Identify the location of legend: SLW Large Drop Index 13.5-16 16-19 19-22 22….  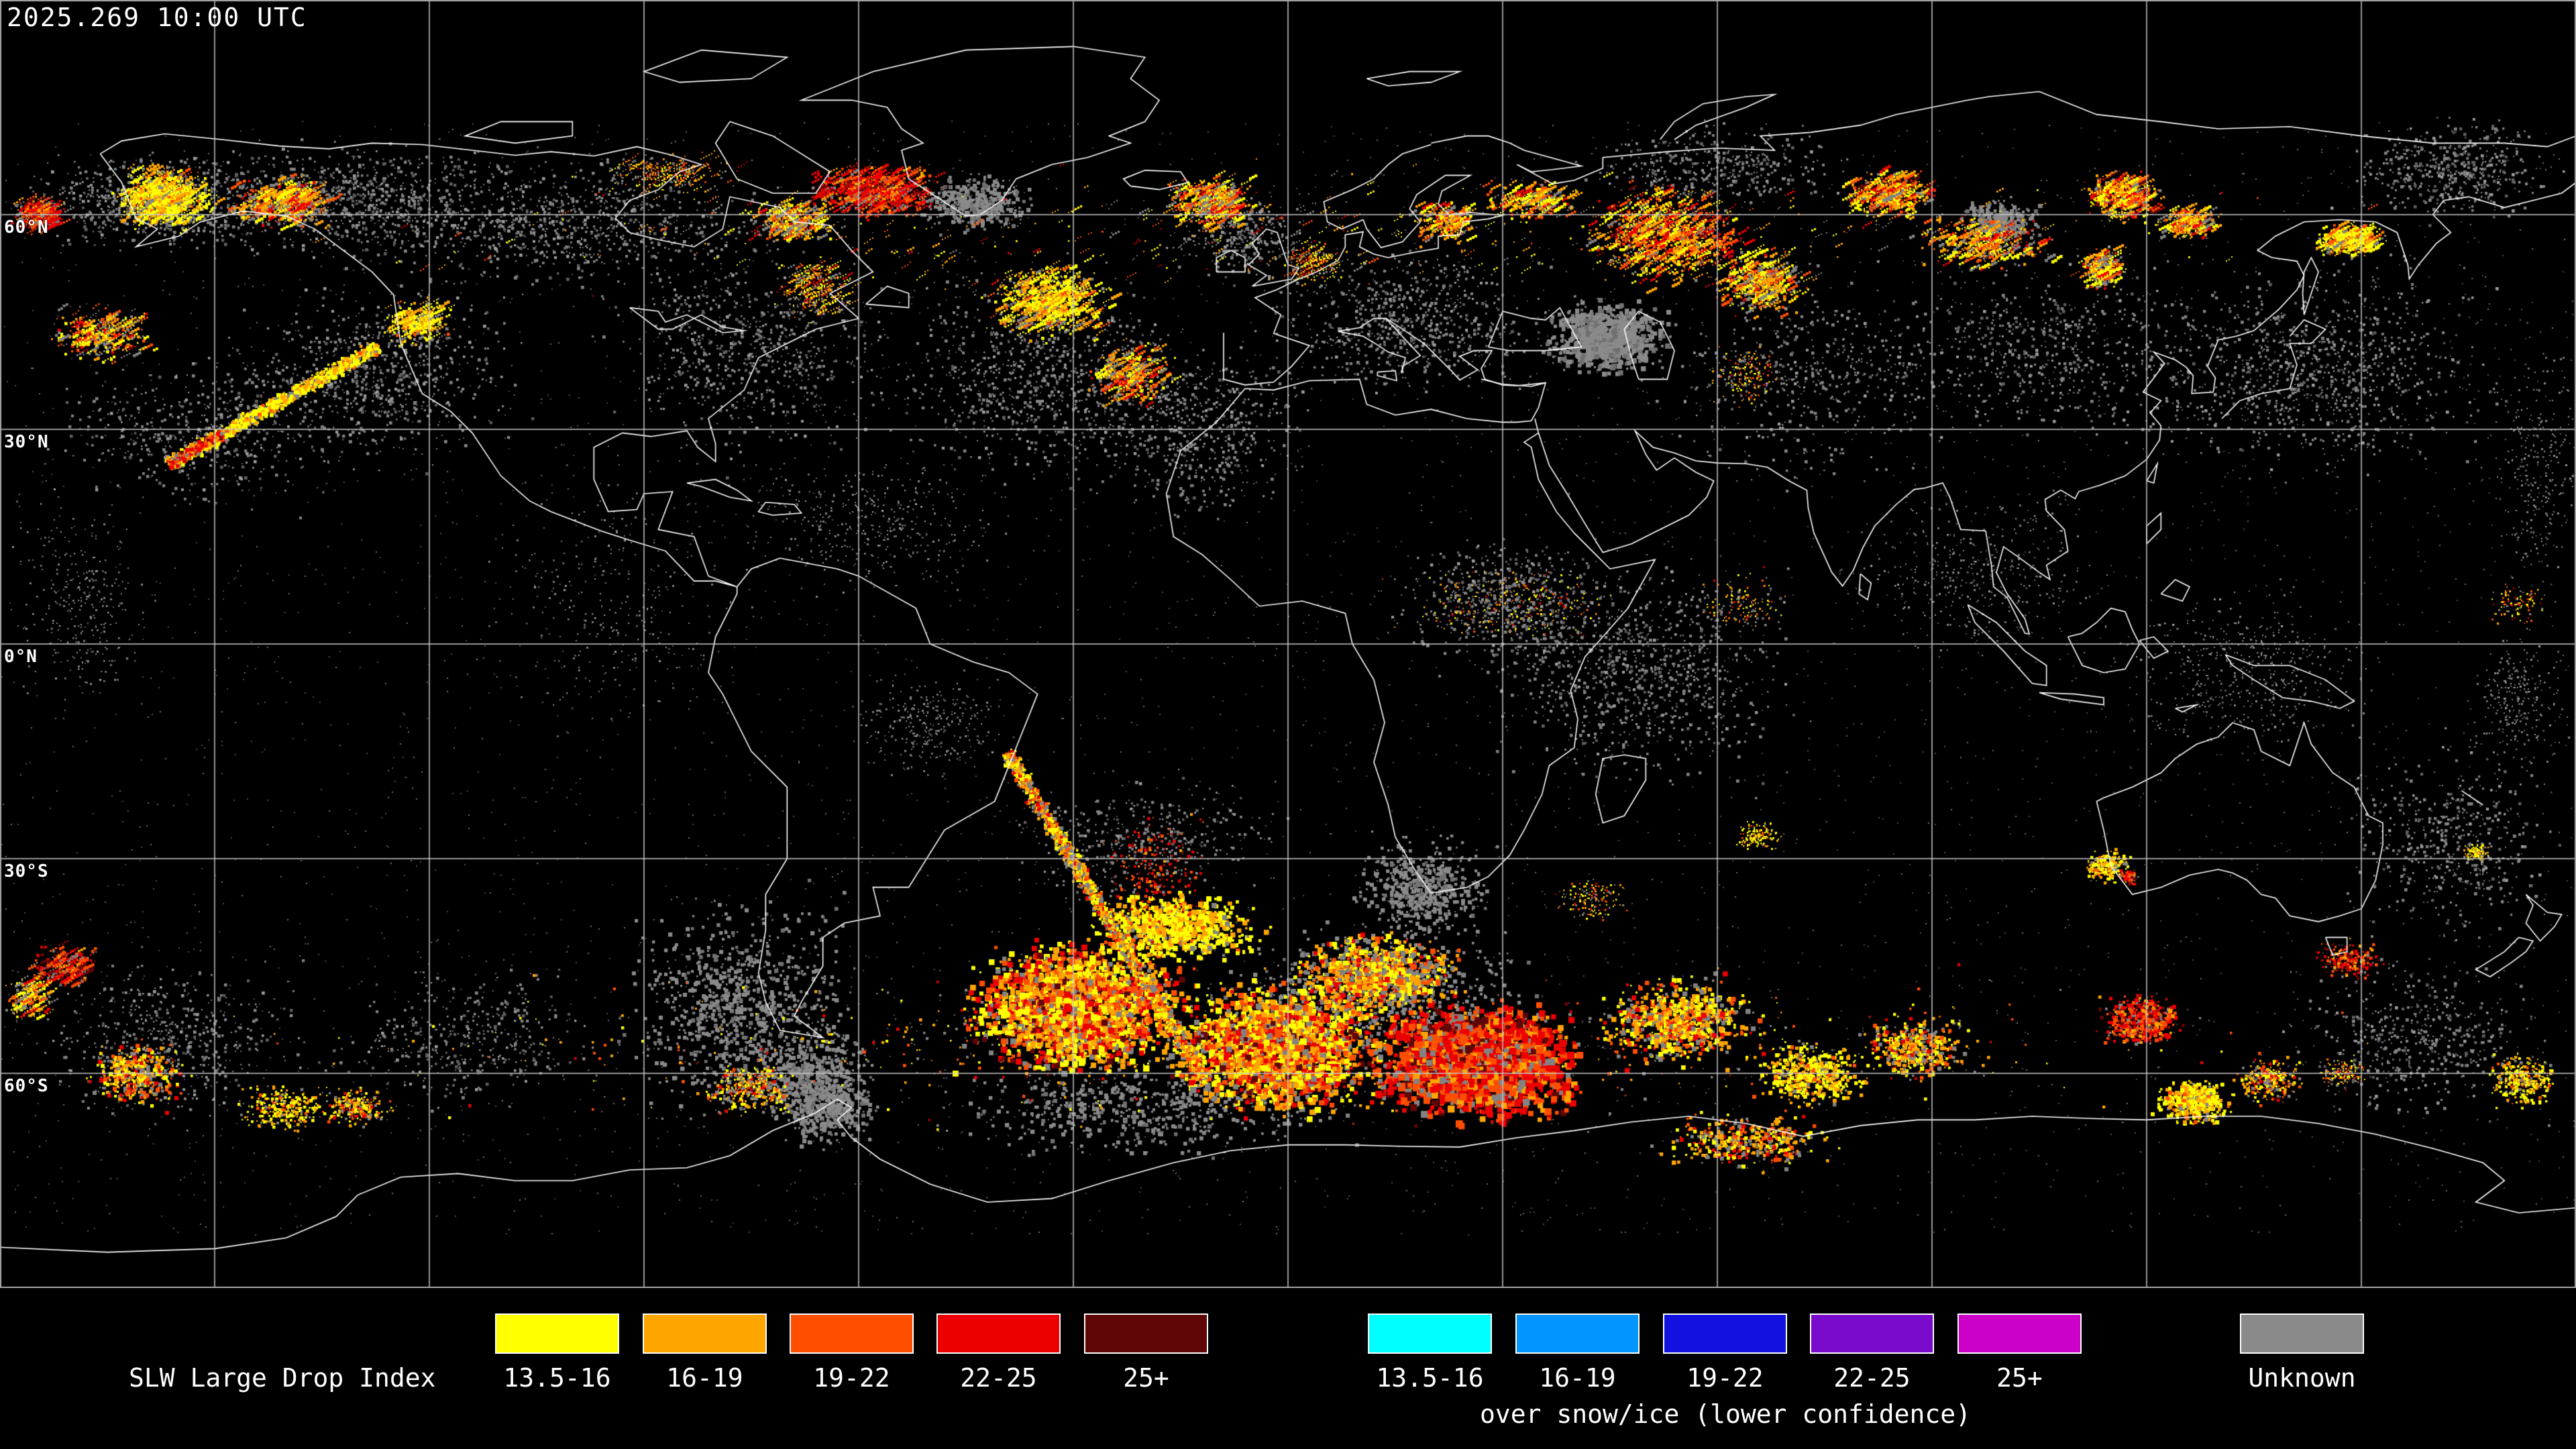
(1288, 1368).